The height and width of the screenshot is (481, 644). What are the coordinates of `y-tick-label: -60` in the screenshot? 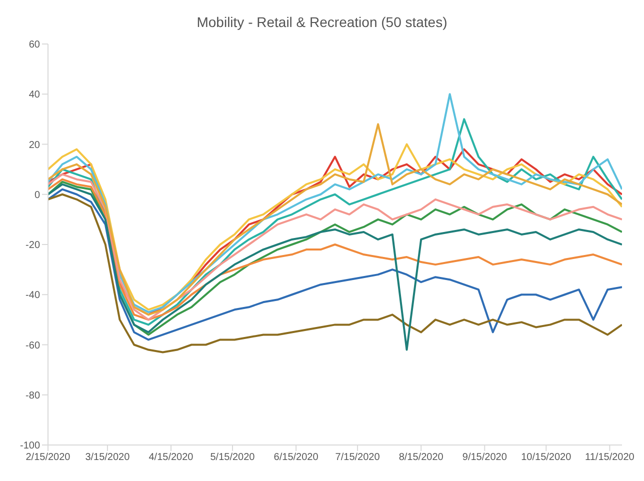 It's located at (33, 346).